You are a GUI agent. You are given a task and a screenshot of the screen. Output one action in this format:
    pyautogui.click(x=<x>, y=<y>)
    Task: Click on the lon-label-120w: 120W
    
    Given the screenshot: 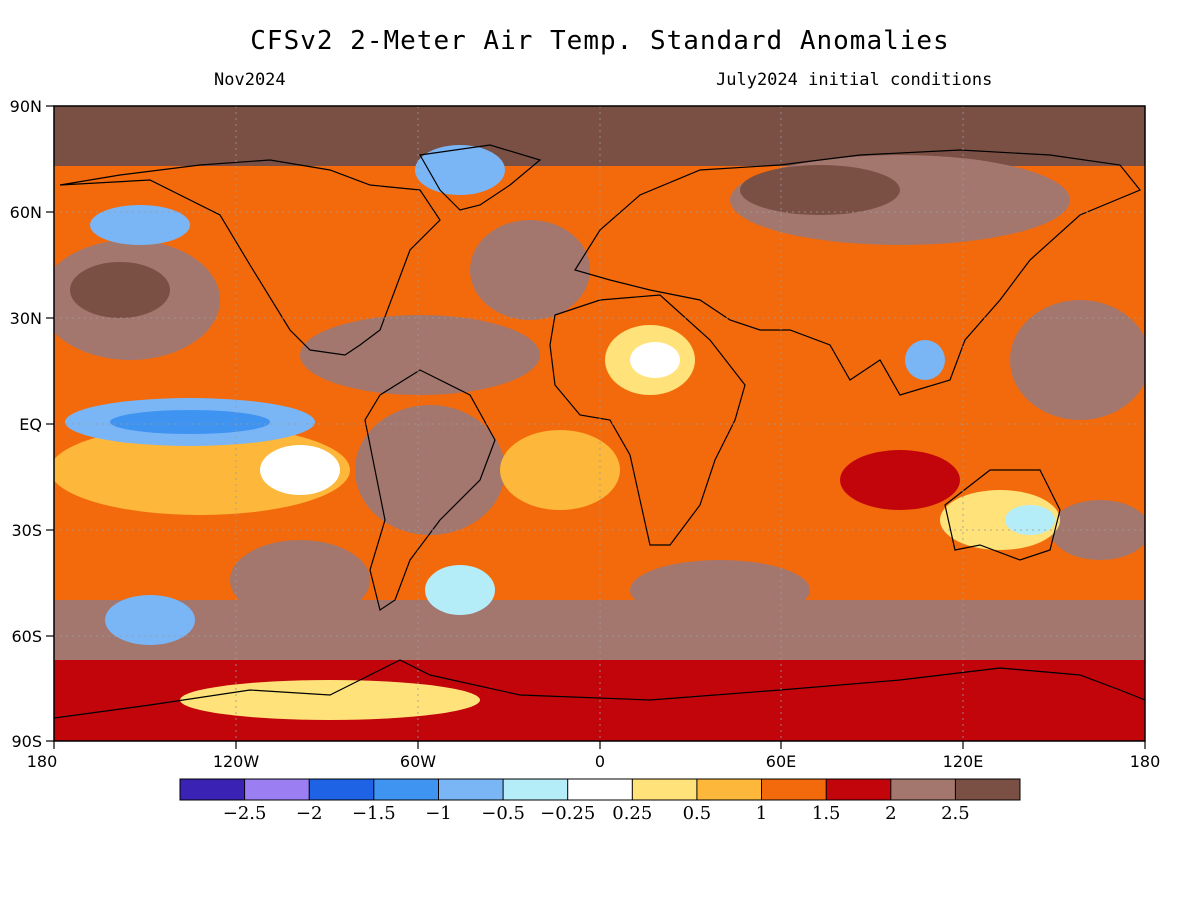 What is the action you would take?
    pyautogui.click(x=236, y=761)
    